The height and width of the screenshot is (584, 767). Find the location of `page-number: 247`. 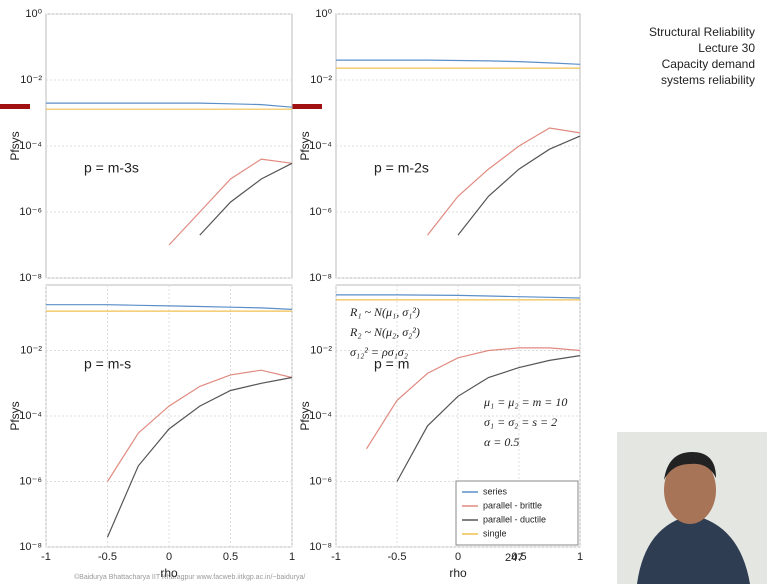

page-number: 247 is located at coordinates (514, 558).